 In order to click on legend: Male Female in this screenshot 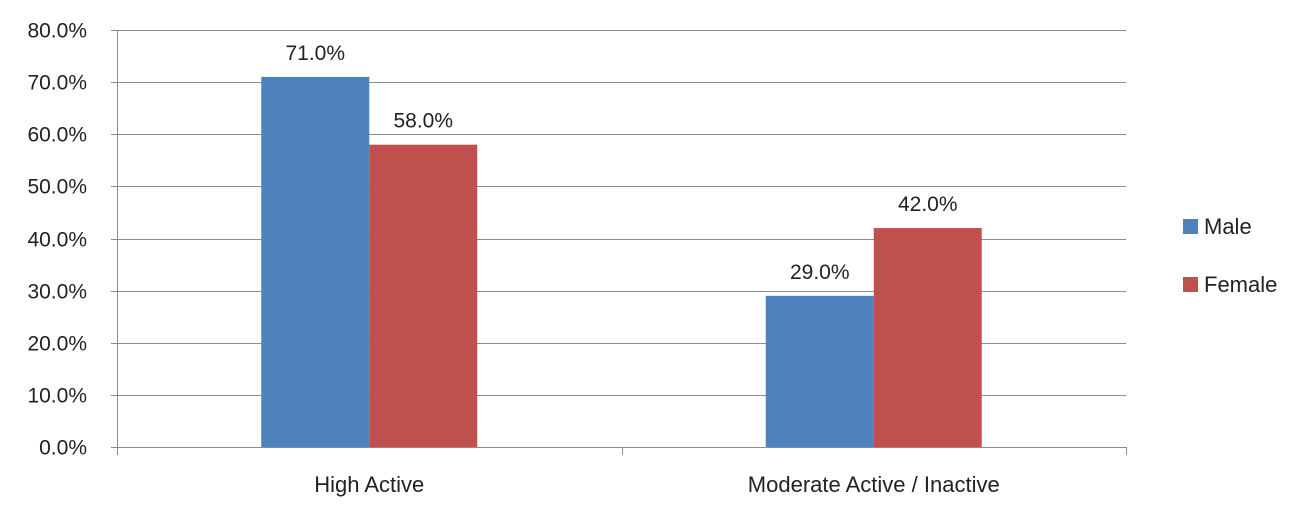, I will do `click(1230, 255)`.